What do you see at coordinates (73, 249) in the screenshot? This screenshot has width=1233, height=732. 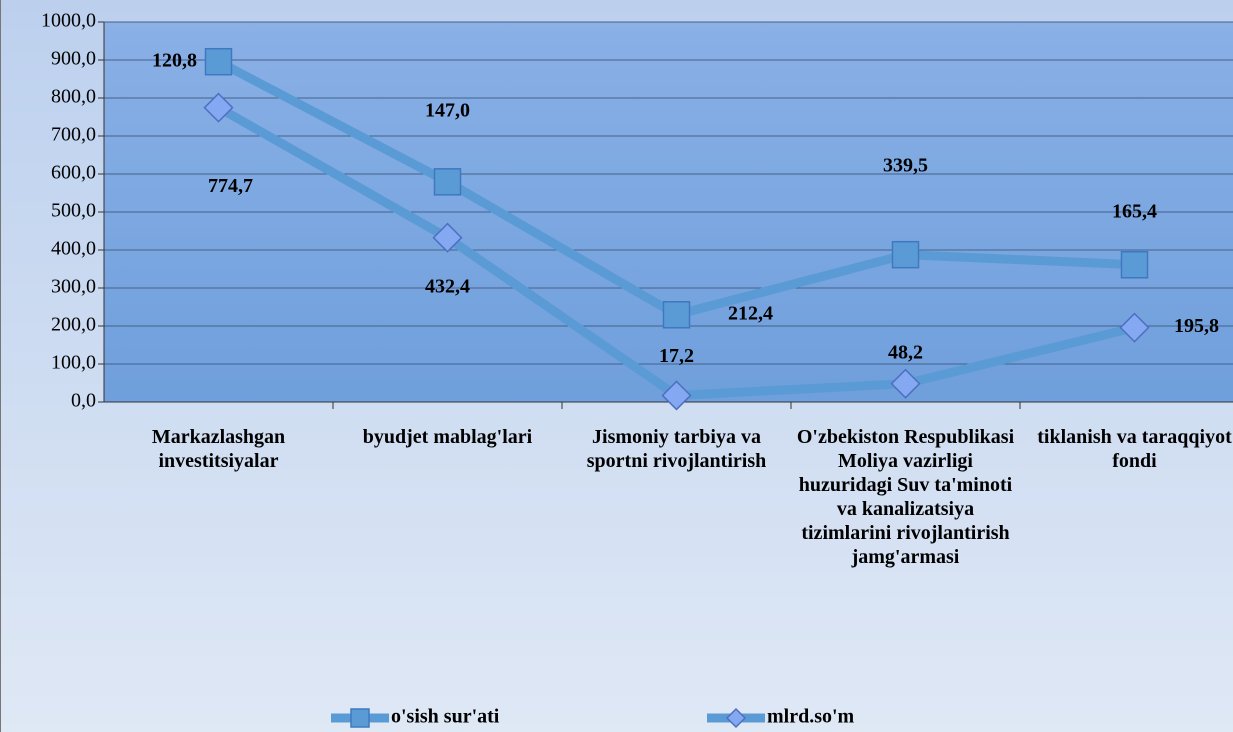 I see `y-tick-label: 400,0` at bounding box center [73, 249].